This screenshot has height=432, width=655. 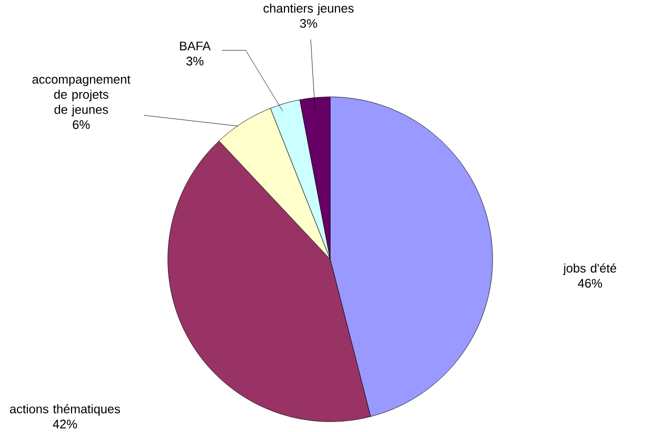 What do you see at coordinates (65, 410) in the screenshot?
I see `slice-label: actions thématiques` at bounding box center [65, 410].